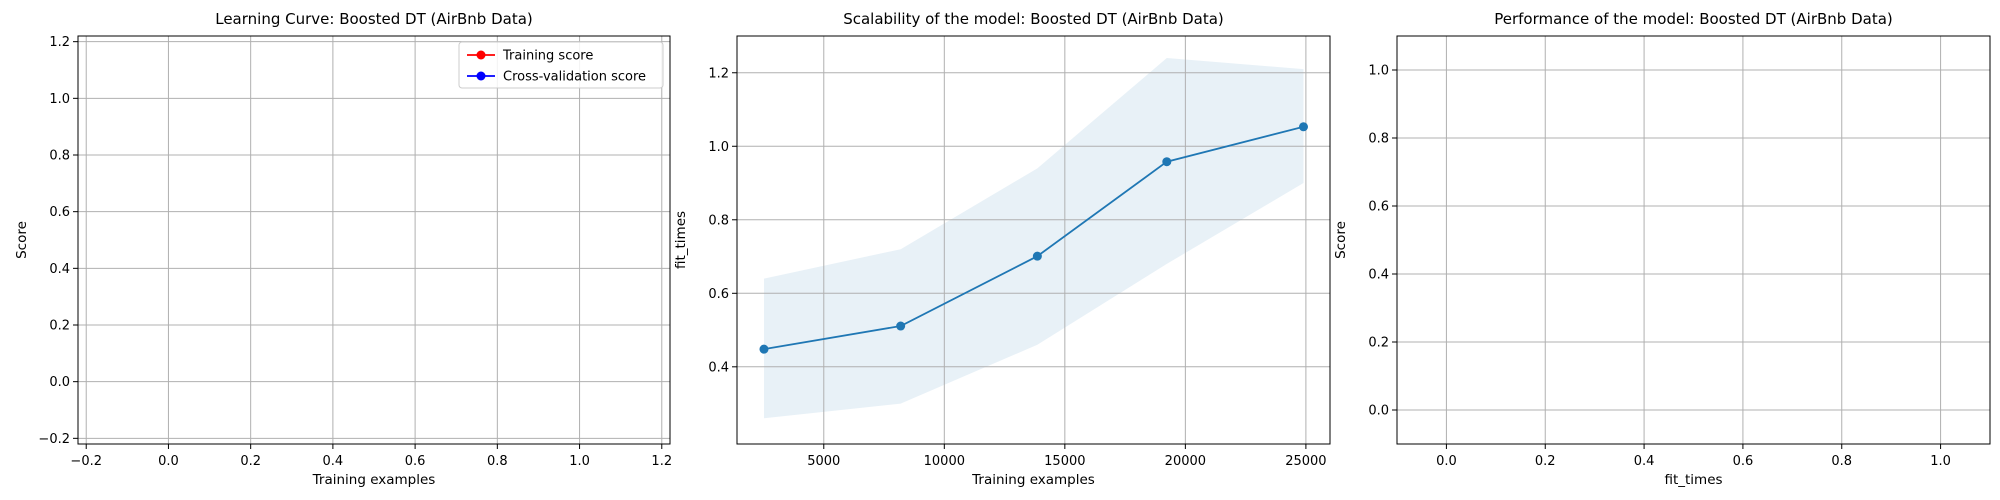  What do you see at coordinates (547, 56) in the screenshot?
I see `legend-label: Training score` at bounding box center [547, 56].